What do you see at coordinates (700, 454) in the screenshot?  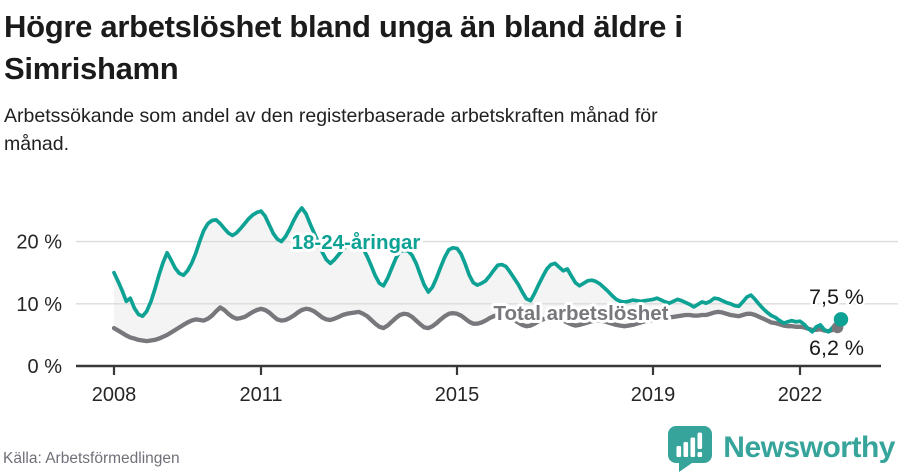 I see `exclamation-dot` at bounding box center [700, 454].